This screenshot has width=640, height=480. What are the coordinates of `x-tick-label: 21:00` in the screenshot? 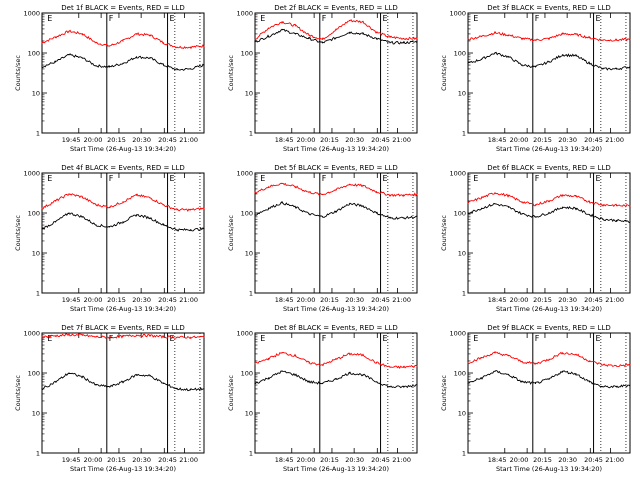 It's located at (401, 300).